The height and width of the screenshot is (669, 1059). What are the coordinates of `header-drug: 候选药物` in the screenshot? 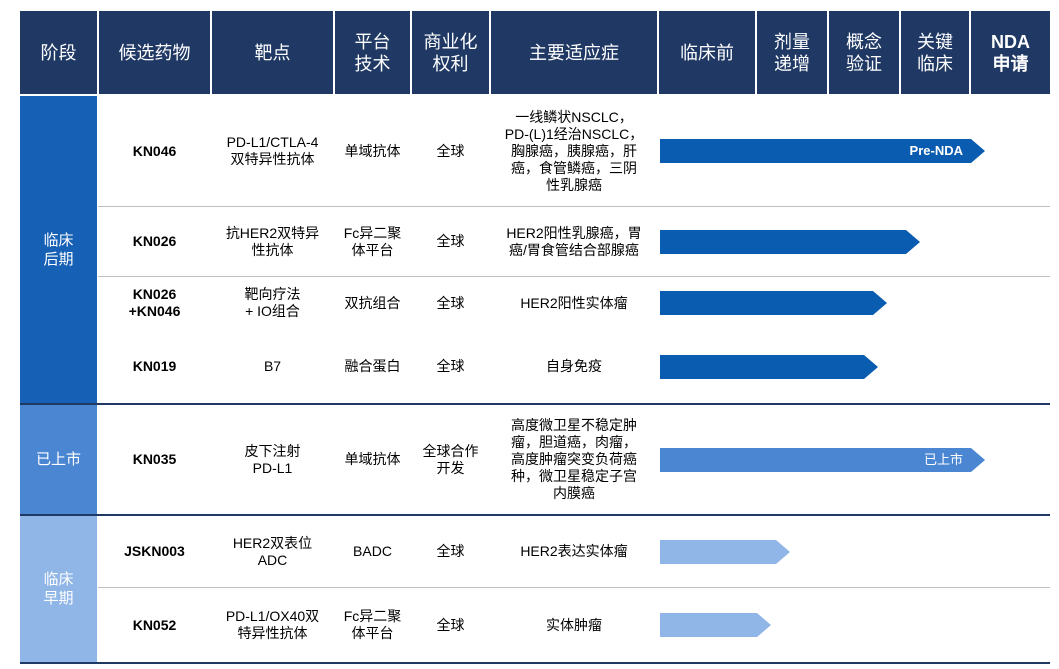 It's located at (154, 52).